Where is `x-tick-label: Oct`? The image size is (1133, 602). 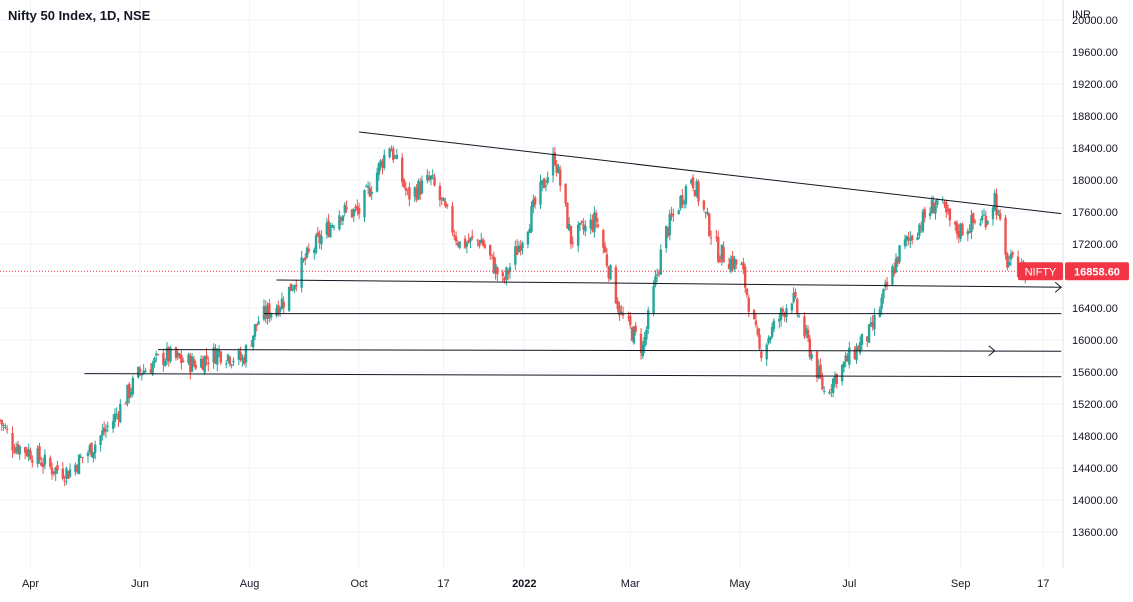
x-tick-label: Oct is located at coordinates (359, 584).